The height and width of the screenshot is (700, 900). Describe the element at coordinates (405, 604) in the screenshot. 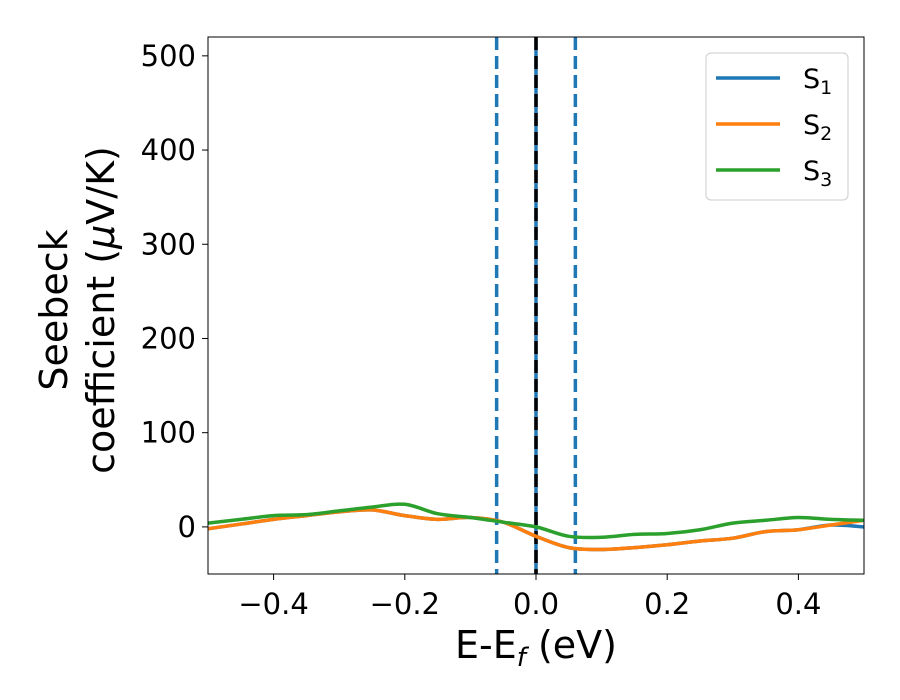

I see `x-tick-label: −0.2` at that location.